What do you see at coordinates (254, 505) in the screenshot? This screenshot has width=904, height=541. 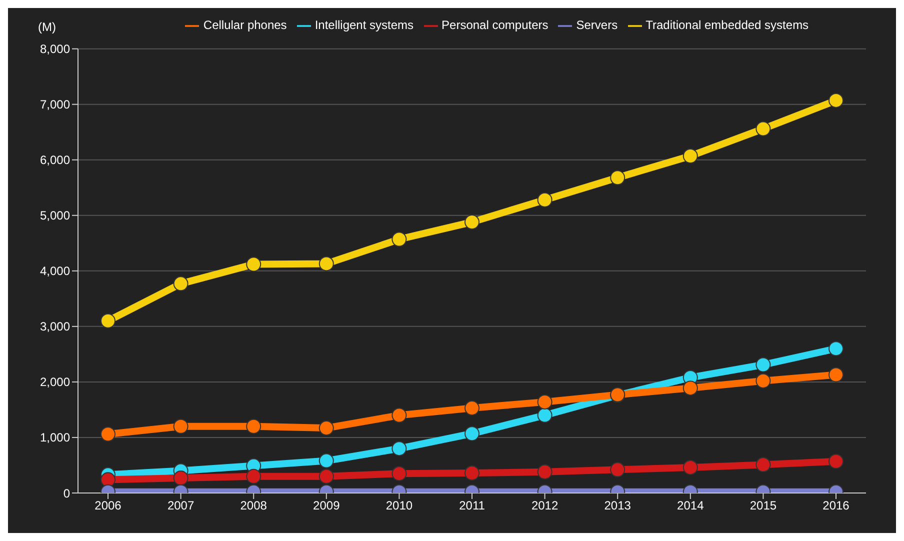 I see `x-tick-label: 2008` at bounding box center [254, 505].